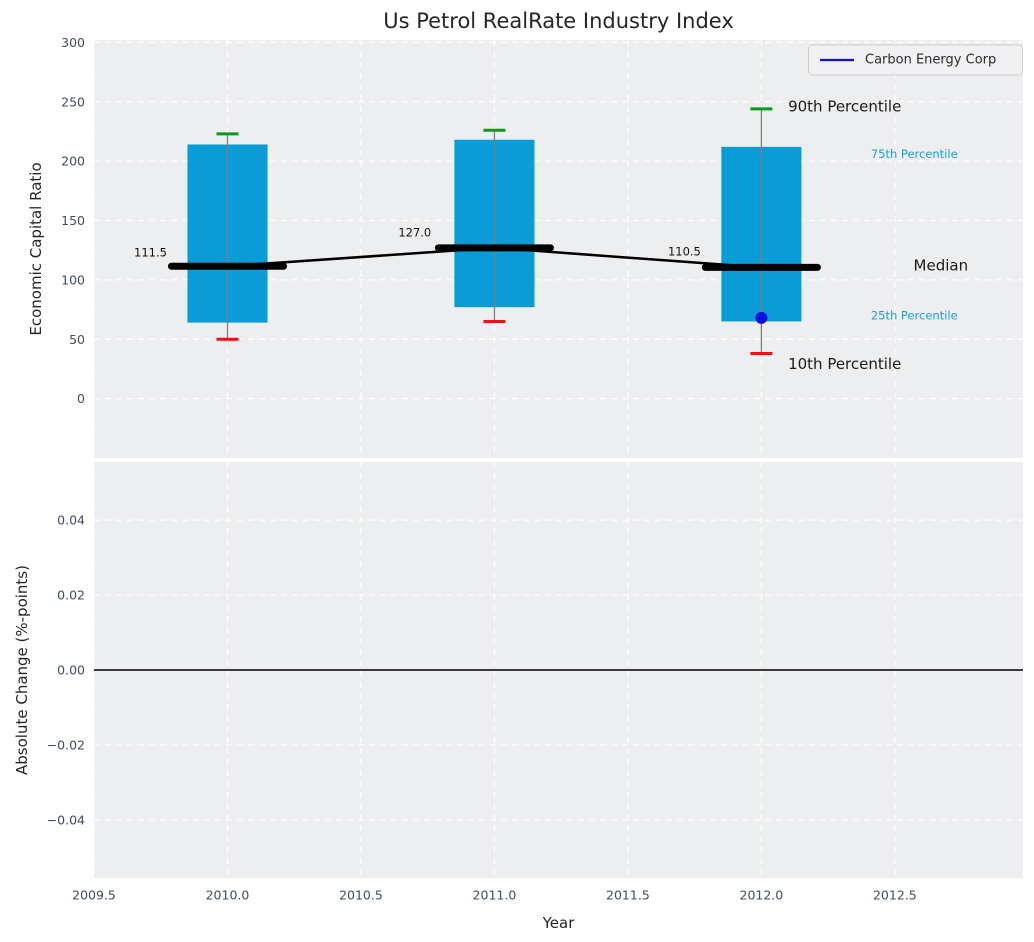  What do you see at coordinates (71, 595) in the screenshot?
I see `bottom-ytick-label: 0.02` at bounding box center [71, 595].